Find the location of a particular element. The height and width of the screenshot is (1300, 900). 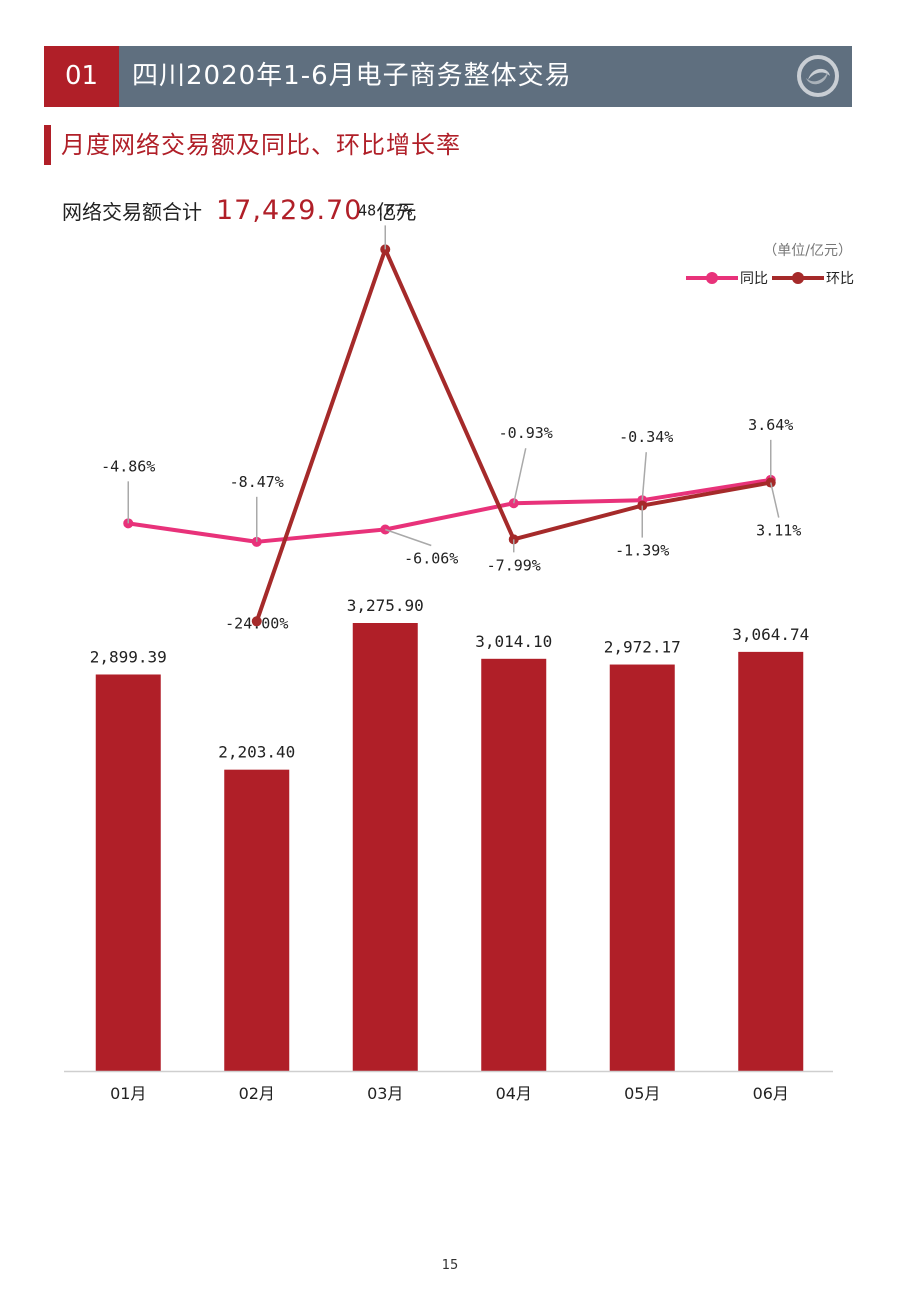

legend-label-mom: 环比 is located at coordinates (840, 279).